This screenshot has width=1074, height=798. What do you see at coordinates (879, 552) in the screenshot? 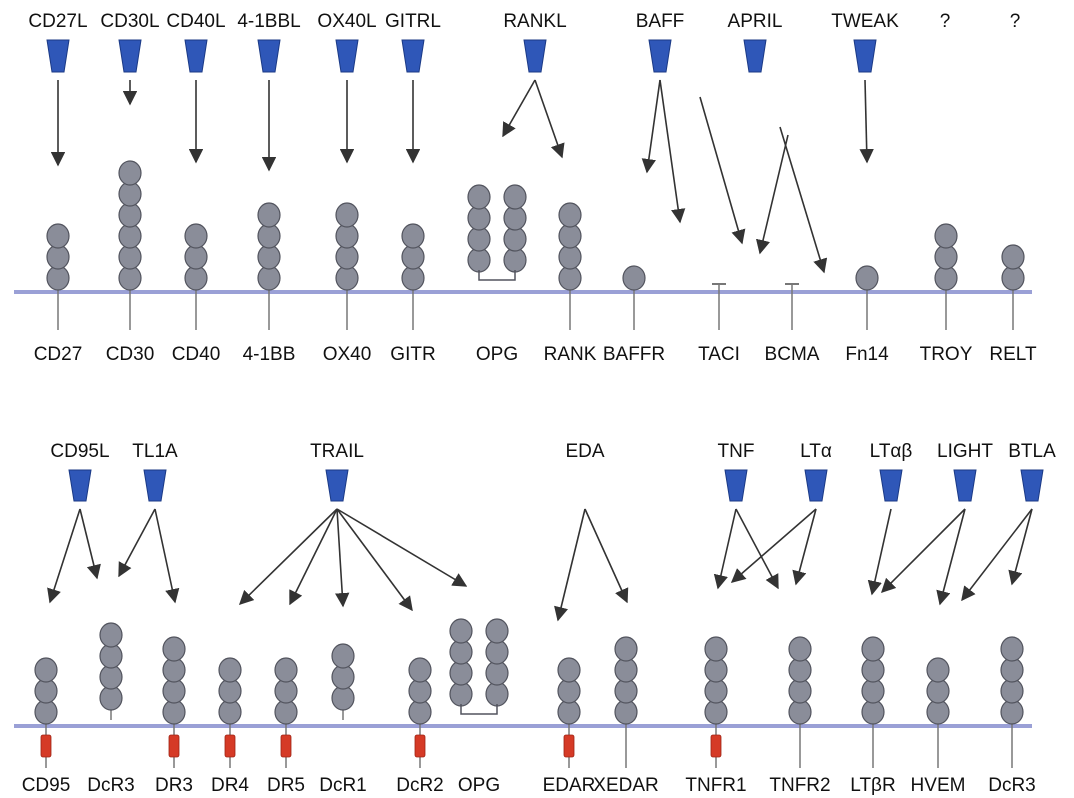
I see `bottom-binding-arrow-b7-s13` at bounding box center [879, 552].